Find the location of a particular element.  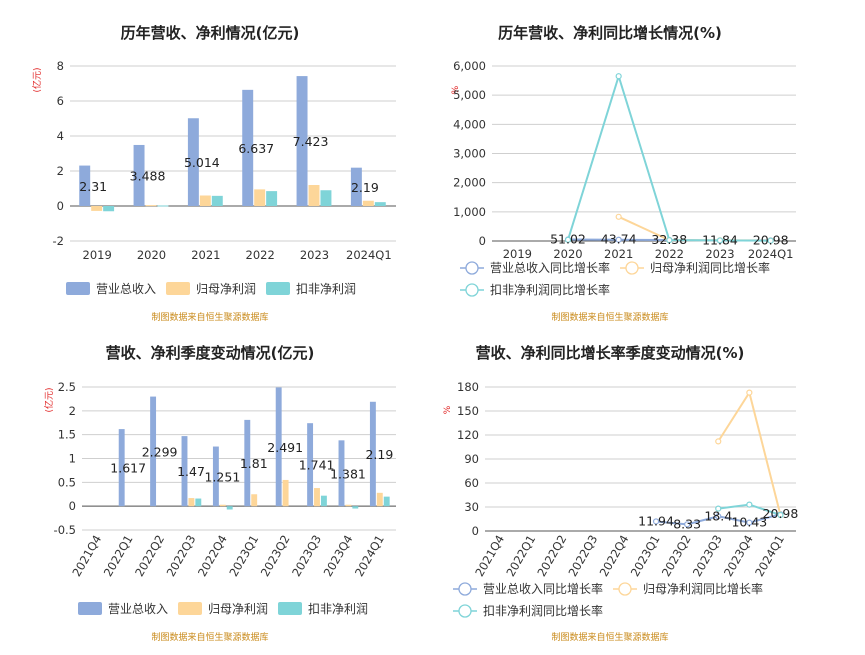

y-axis-unit: % is located at coordinates (456, 89).